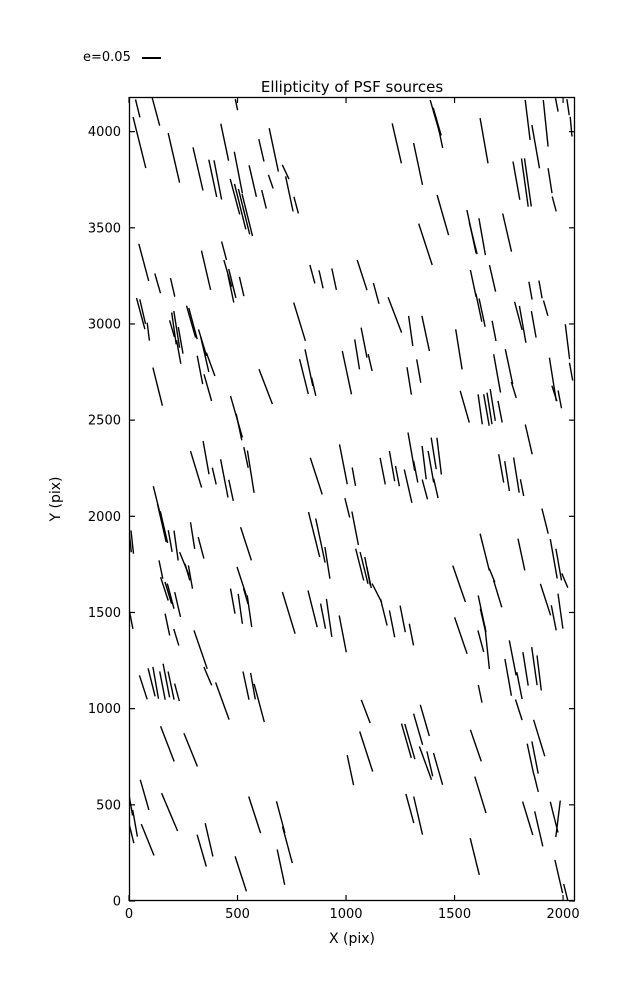  I want to click on x-tick-label: 0, so click(129, 914).